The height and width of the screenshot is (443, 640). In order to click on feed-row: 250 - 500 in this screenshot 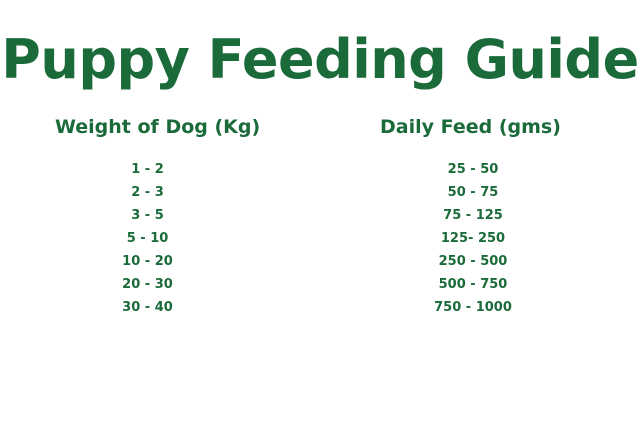, I will do `click(473, 261)`.